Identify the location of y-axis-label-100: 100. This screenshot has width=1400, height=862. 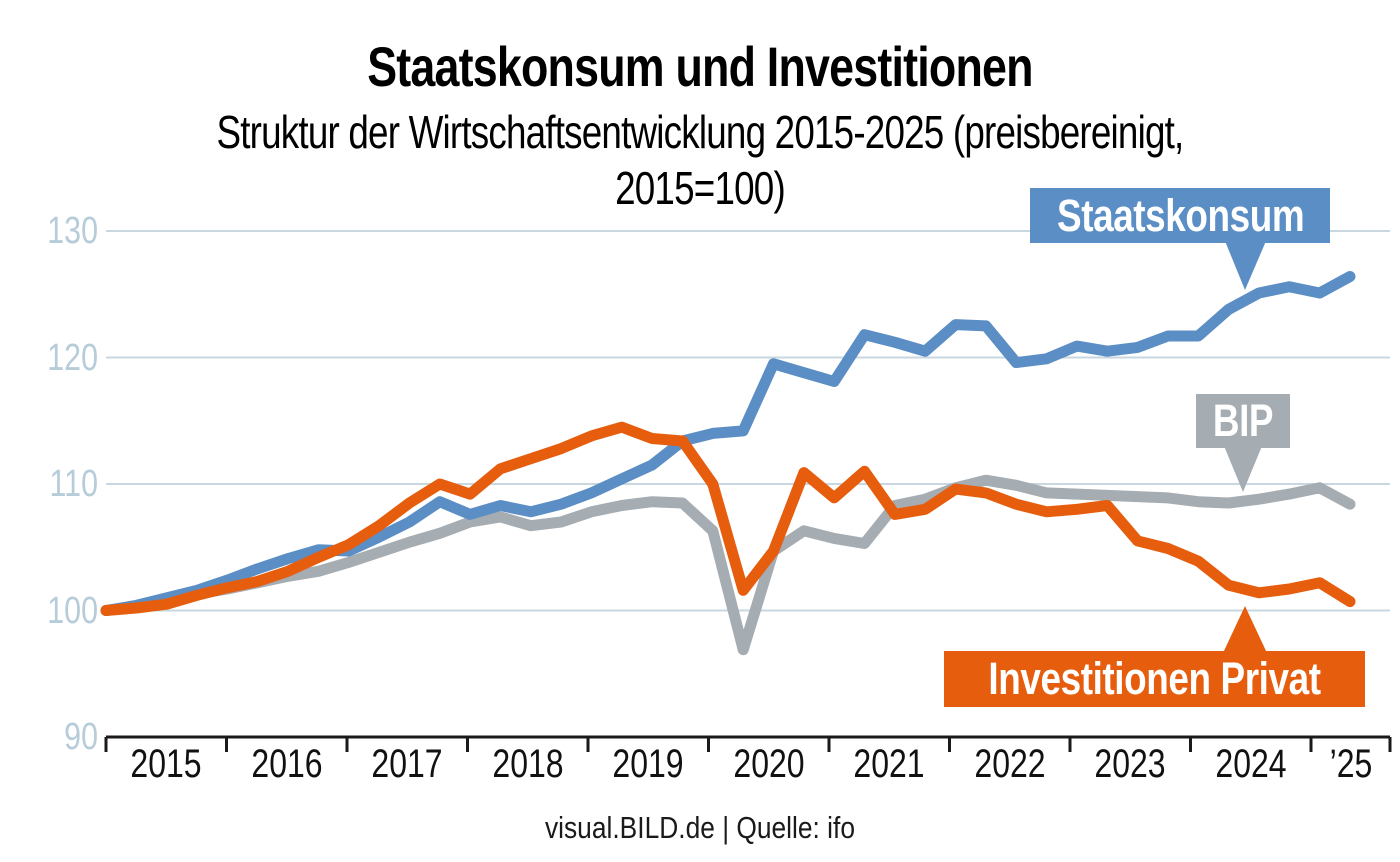
(72, 610).